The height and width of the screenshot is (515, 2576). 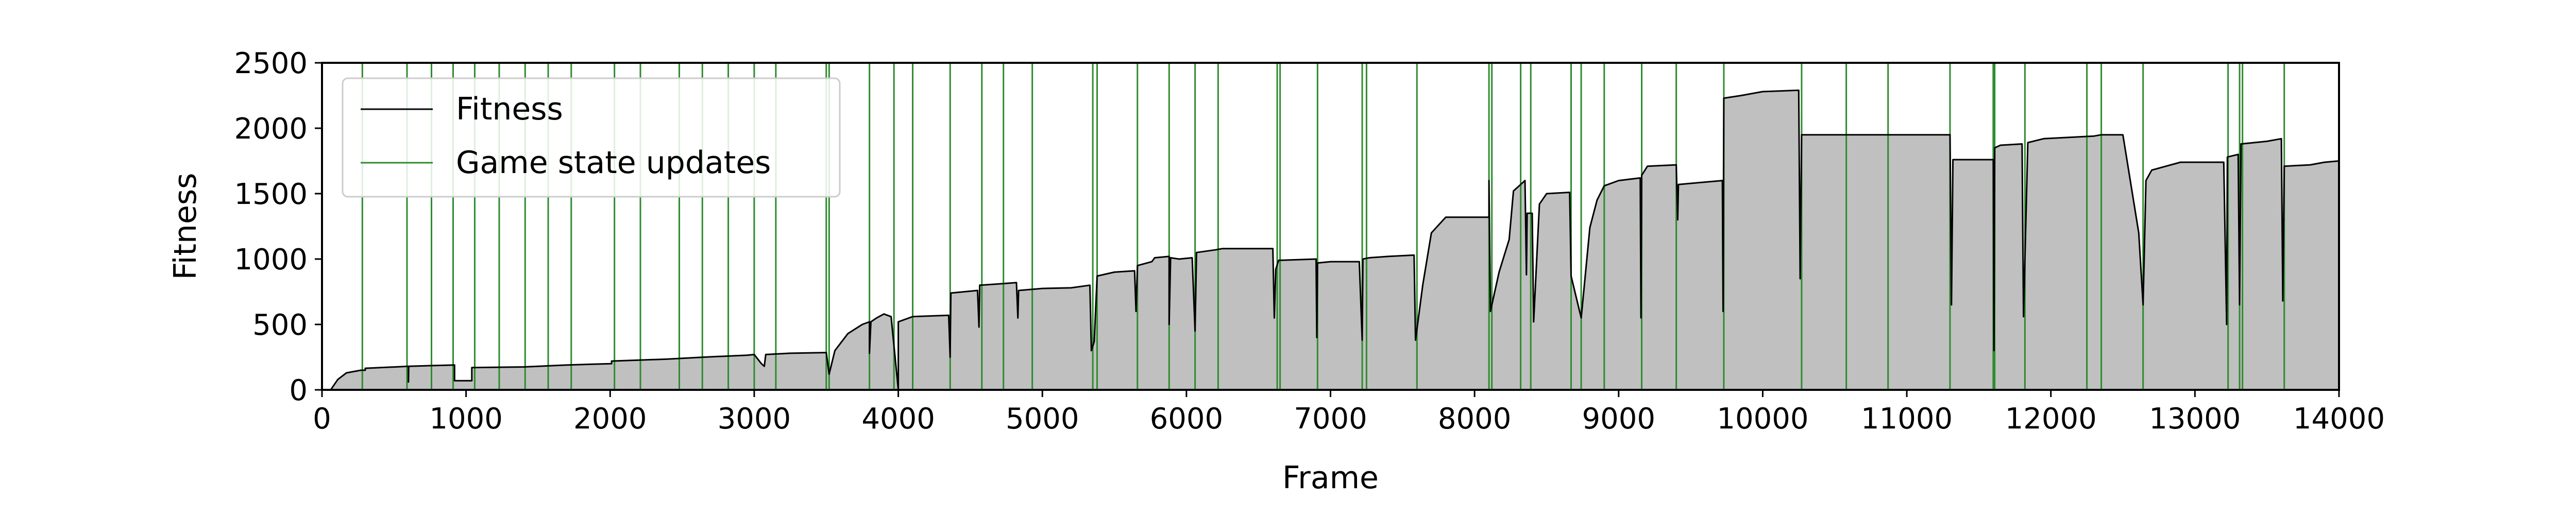 I want to click on y-tick-label: 1000, so click(x=271, y=260).